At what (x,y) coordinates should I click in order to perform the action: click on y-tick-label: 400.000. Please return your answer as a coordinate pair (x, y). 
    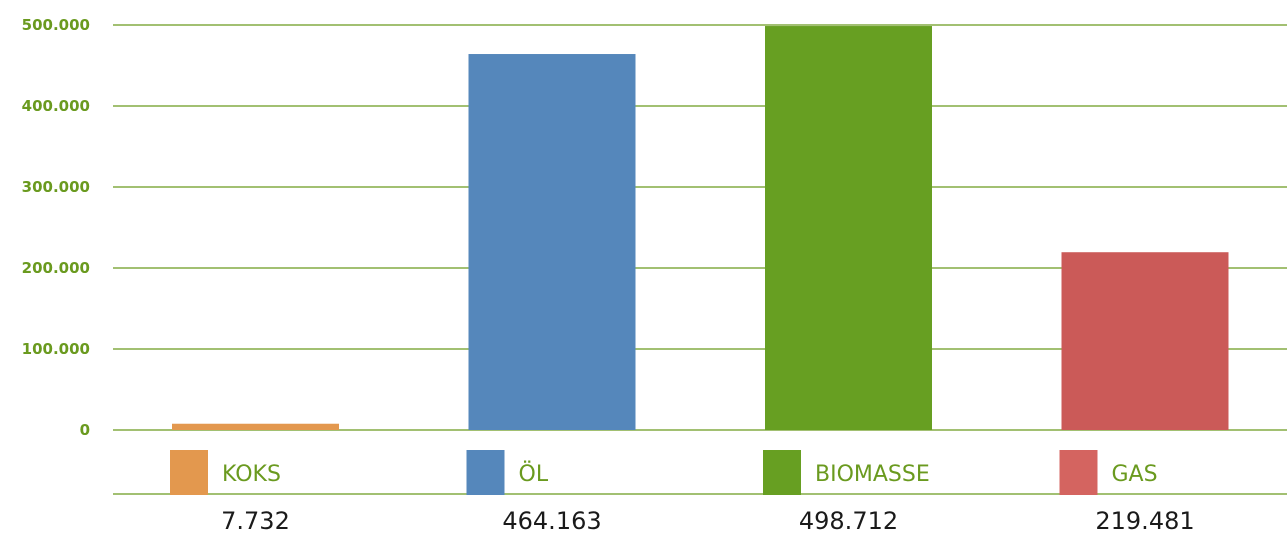
    Looking at the image, I should click on (56, 106).